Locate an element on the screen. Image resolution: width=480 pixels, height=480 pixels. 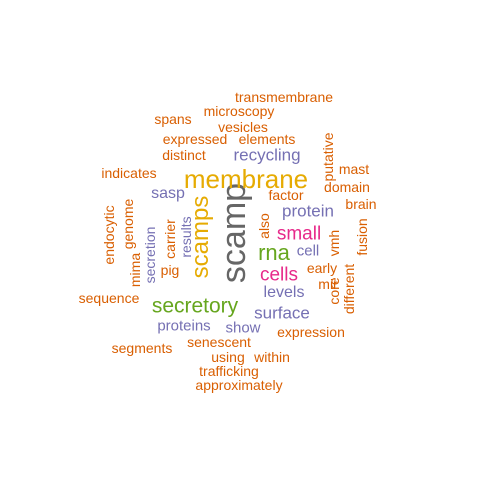
word-surface: surface is located at coordinates (282, 313).